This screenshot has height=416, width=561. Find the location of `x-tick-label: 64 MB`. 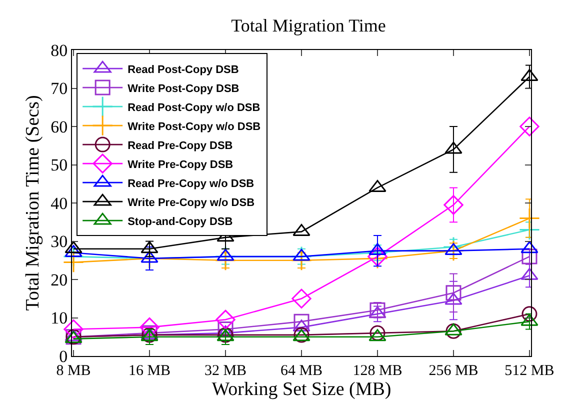

x-tick-label: 64 MB is located at coordinates (301, 371).